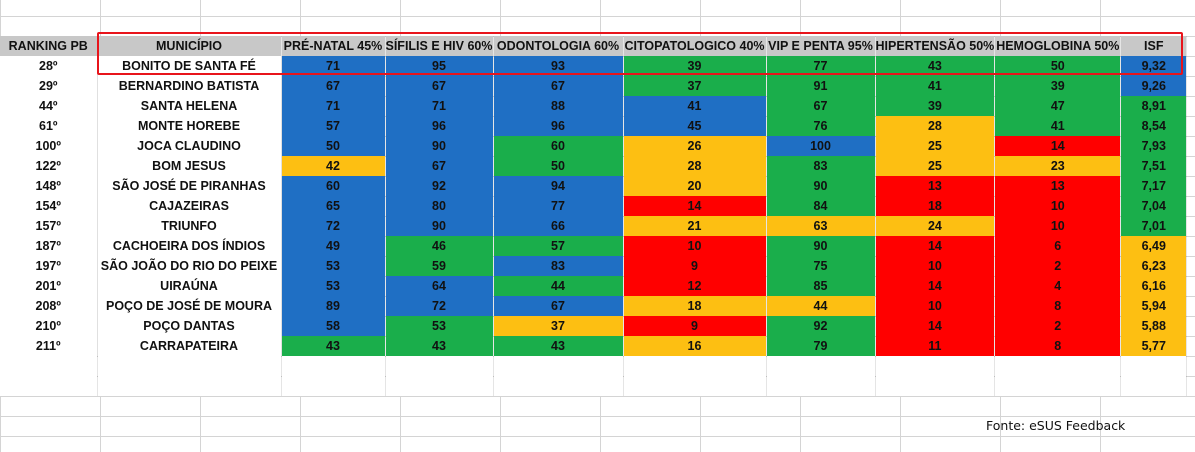 This screenshot has height=452, width=1195. I want to click on header-odontologia: ODONTOLOGIA 60%, so click(558, 46).